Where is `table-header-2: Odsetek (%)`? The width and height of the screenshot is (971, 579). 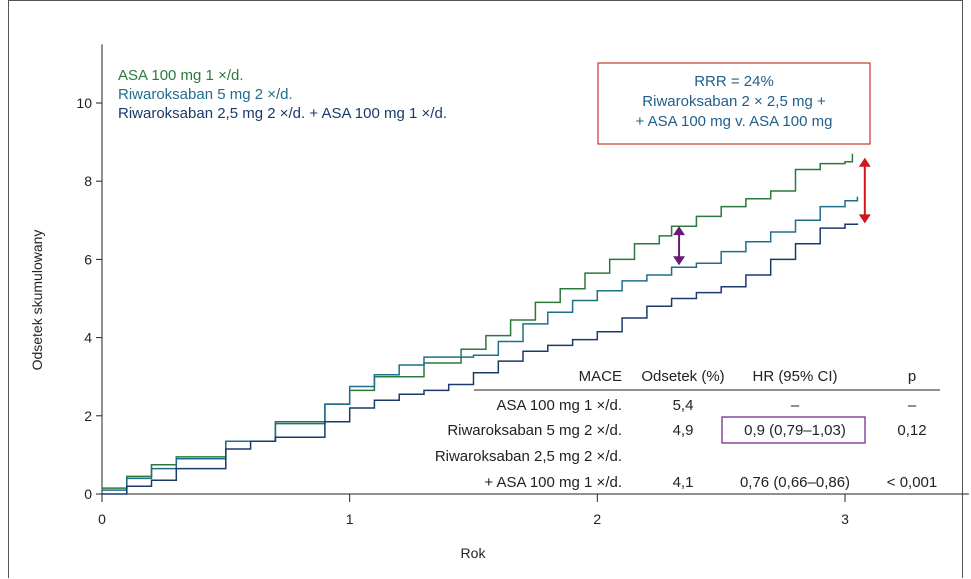 table-header-2: Odsetek (%) is located at coordinates (682, 376).